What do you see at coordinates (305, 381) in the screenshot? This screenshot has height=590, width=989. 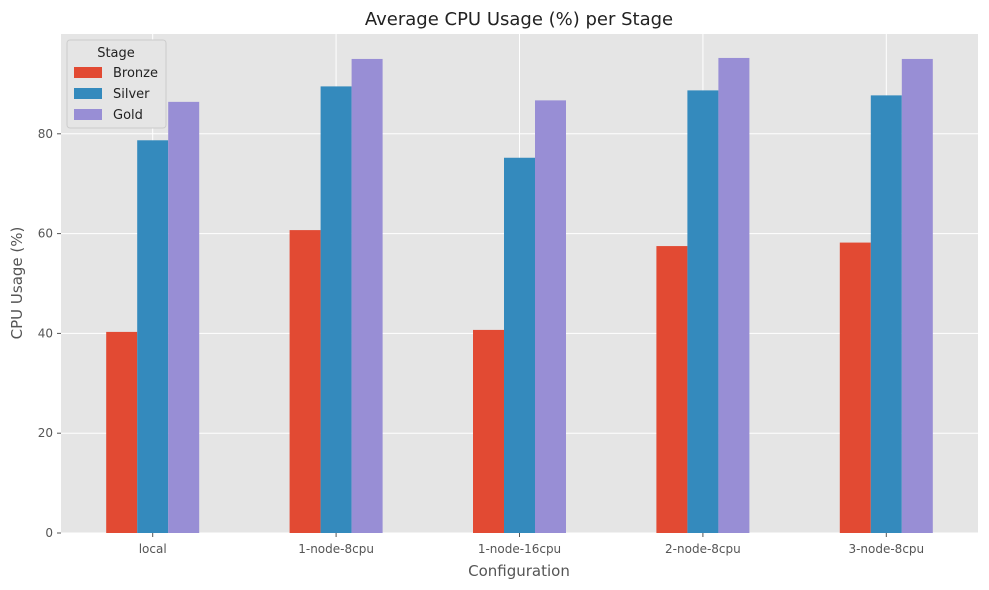 I see `bar-bronze-1-node-8cpu` at bounding box center [305, 381].